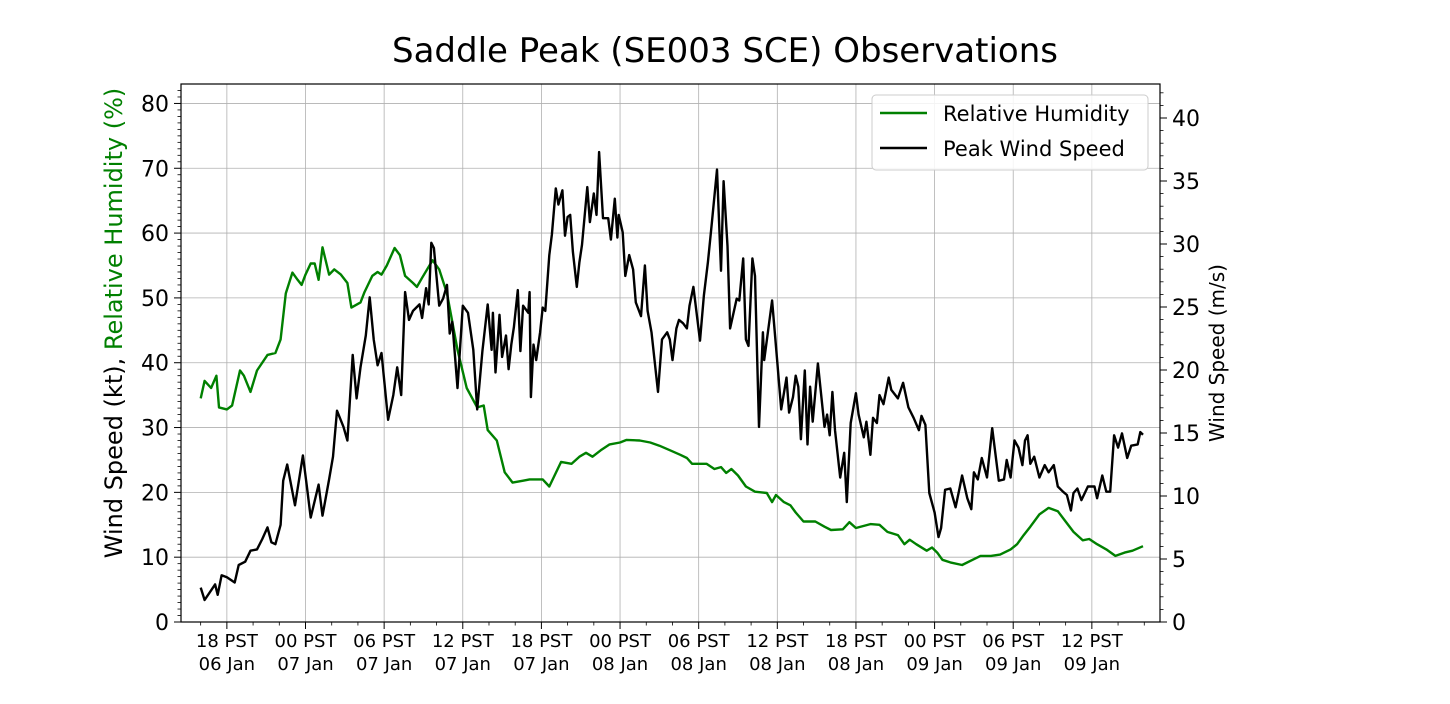 This screenshot has width=1450, height=704. Describe the element at coordinates (1186, 245) in the screenshot. I see `y-tick-label-right: 30` at that location.